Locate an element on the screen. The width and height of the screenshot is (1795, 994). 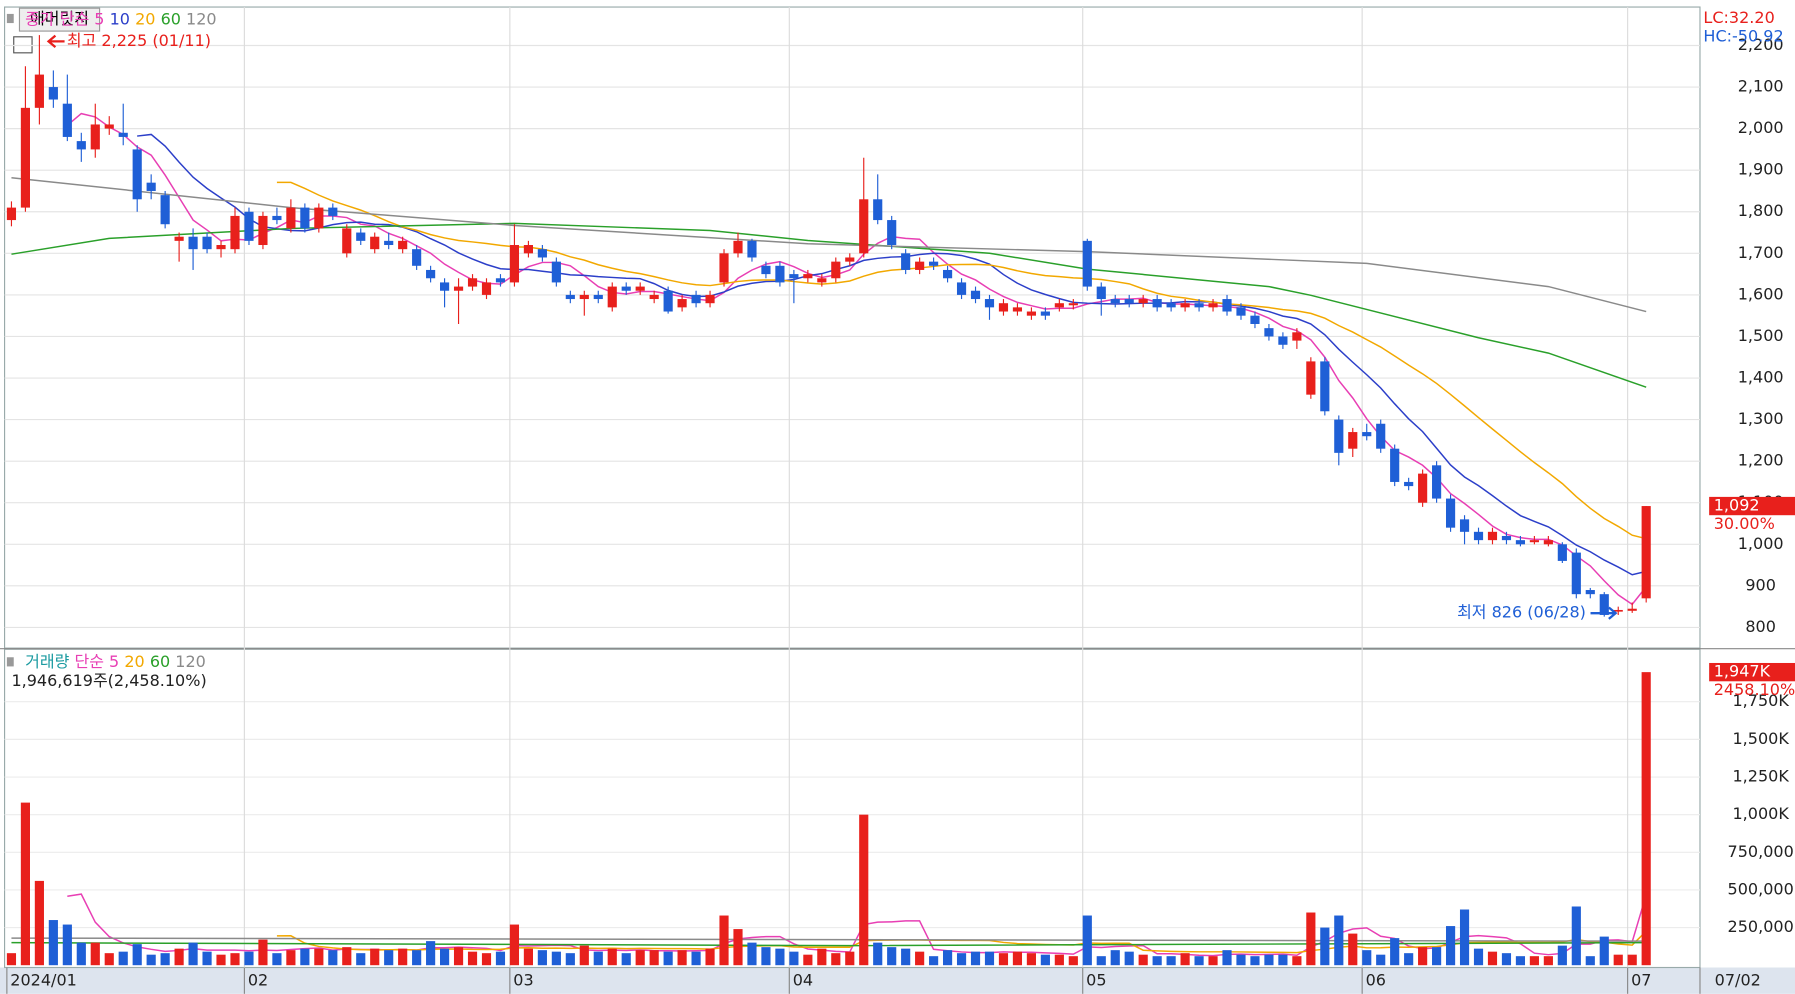
low-label: 최저 826 (06/28) is located at coordinates (1521, 612).